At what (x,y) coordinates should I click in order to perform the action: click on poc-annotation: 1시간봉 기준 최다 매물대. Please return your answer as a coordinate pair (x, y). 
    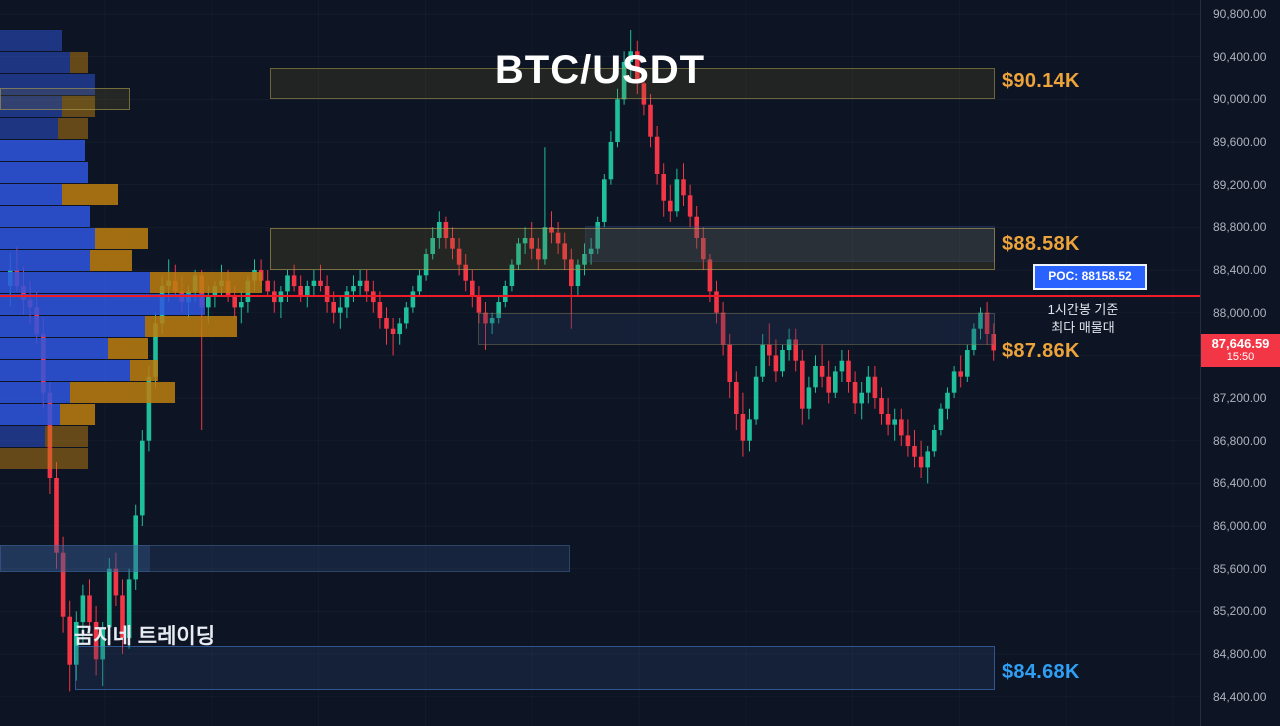
    Looking at the image, I should click on (1083, 319).